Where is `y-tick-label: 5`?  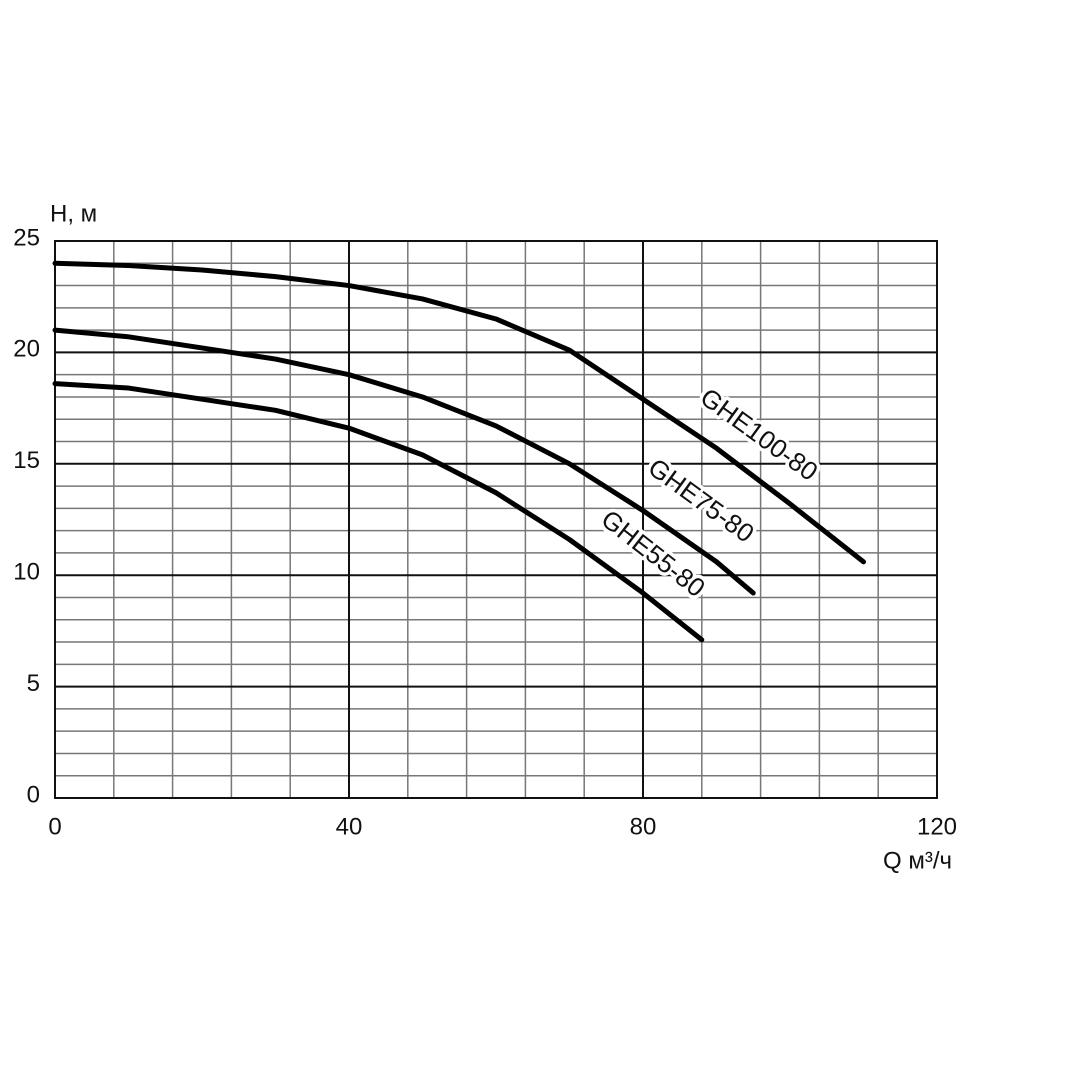 y-tick-label: 5 is located at coordinates (33, 683).